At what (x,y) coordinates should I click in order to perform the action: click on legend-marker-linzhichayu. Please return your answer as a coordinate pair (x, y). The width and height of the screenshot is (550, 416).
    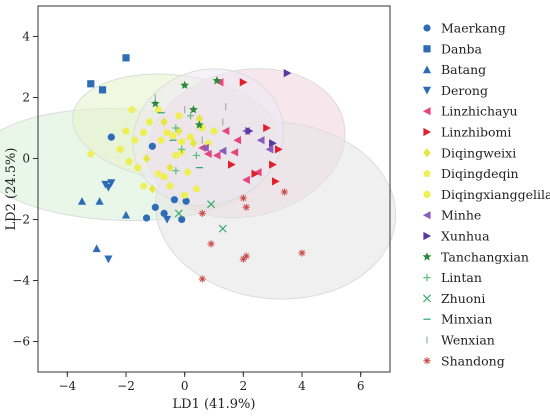
    Looking at the image, I should click on (426, 111).